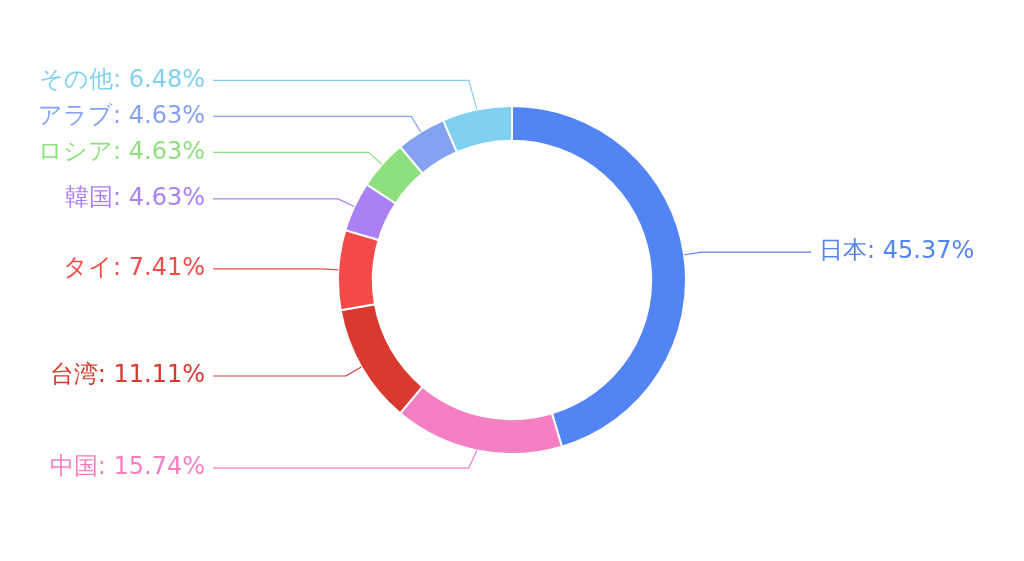  I want to click on slice-label: タイ: 7.41%, so click(134, 267).